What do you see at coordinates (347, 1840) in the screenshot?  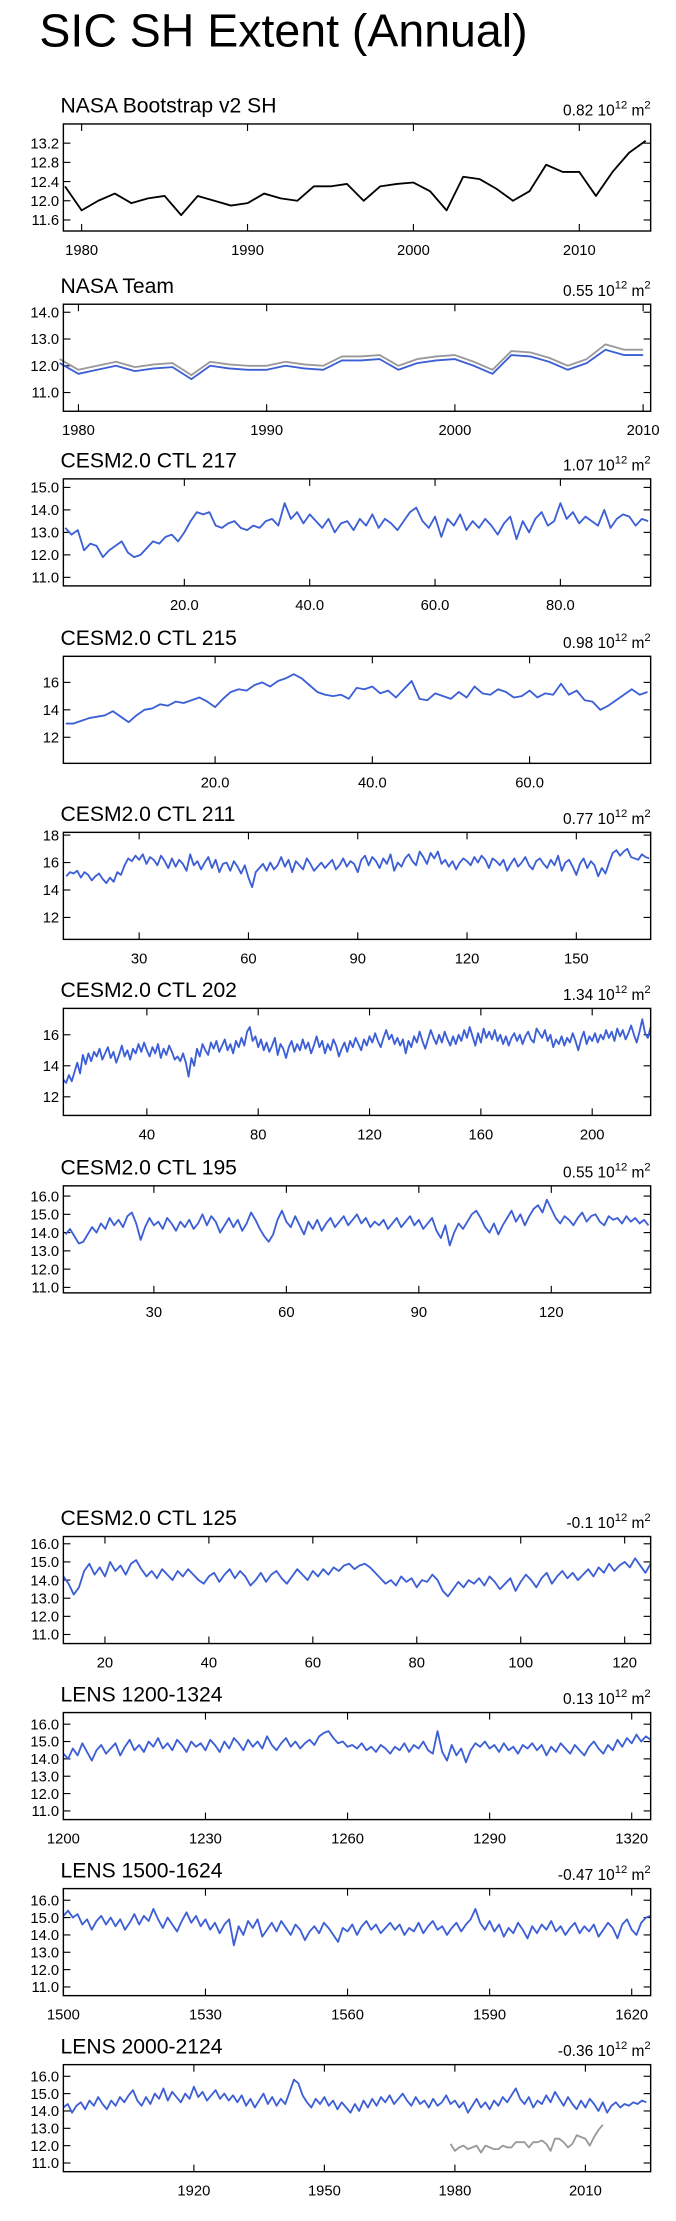 I see `x-tick-label: 1260` at bounding box center [347, 1840].